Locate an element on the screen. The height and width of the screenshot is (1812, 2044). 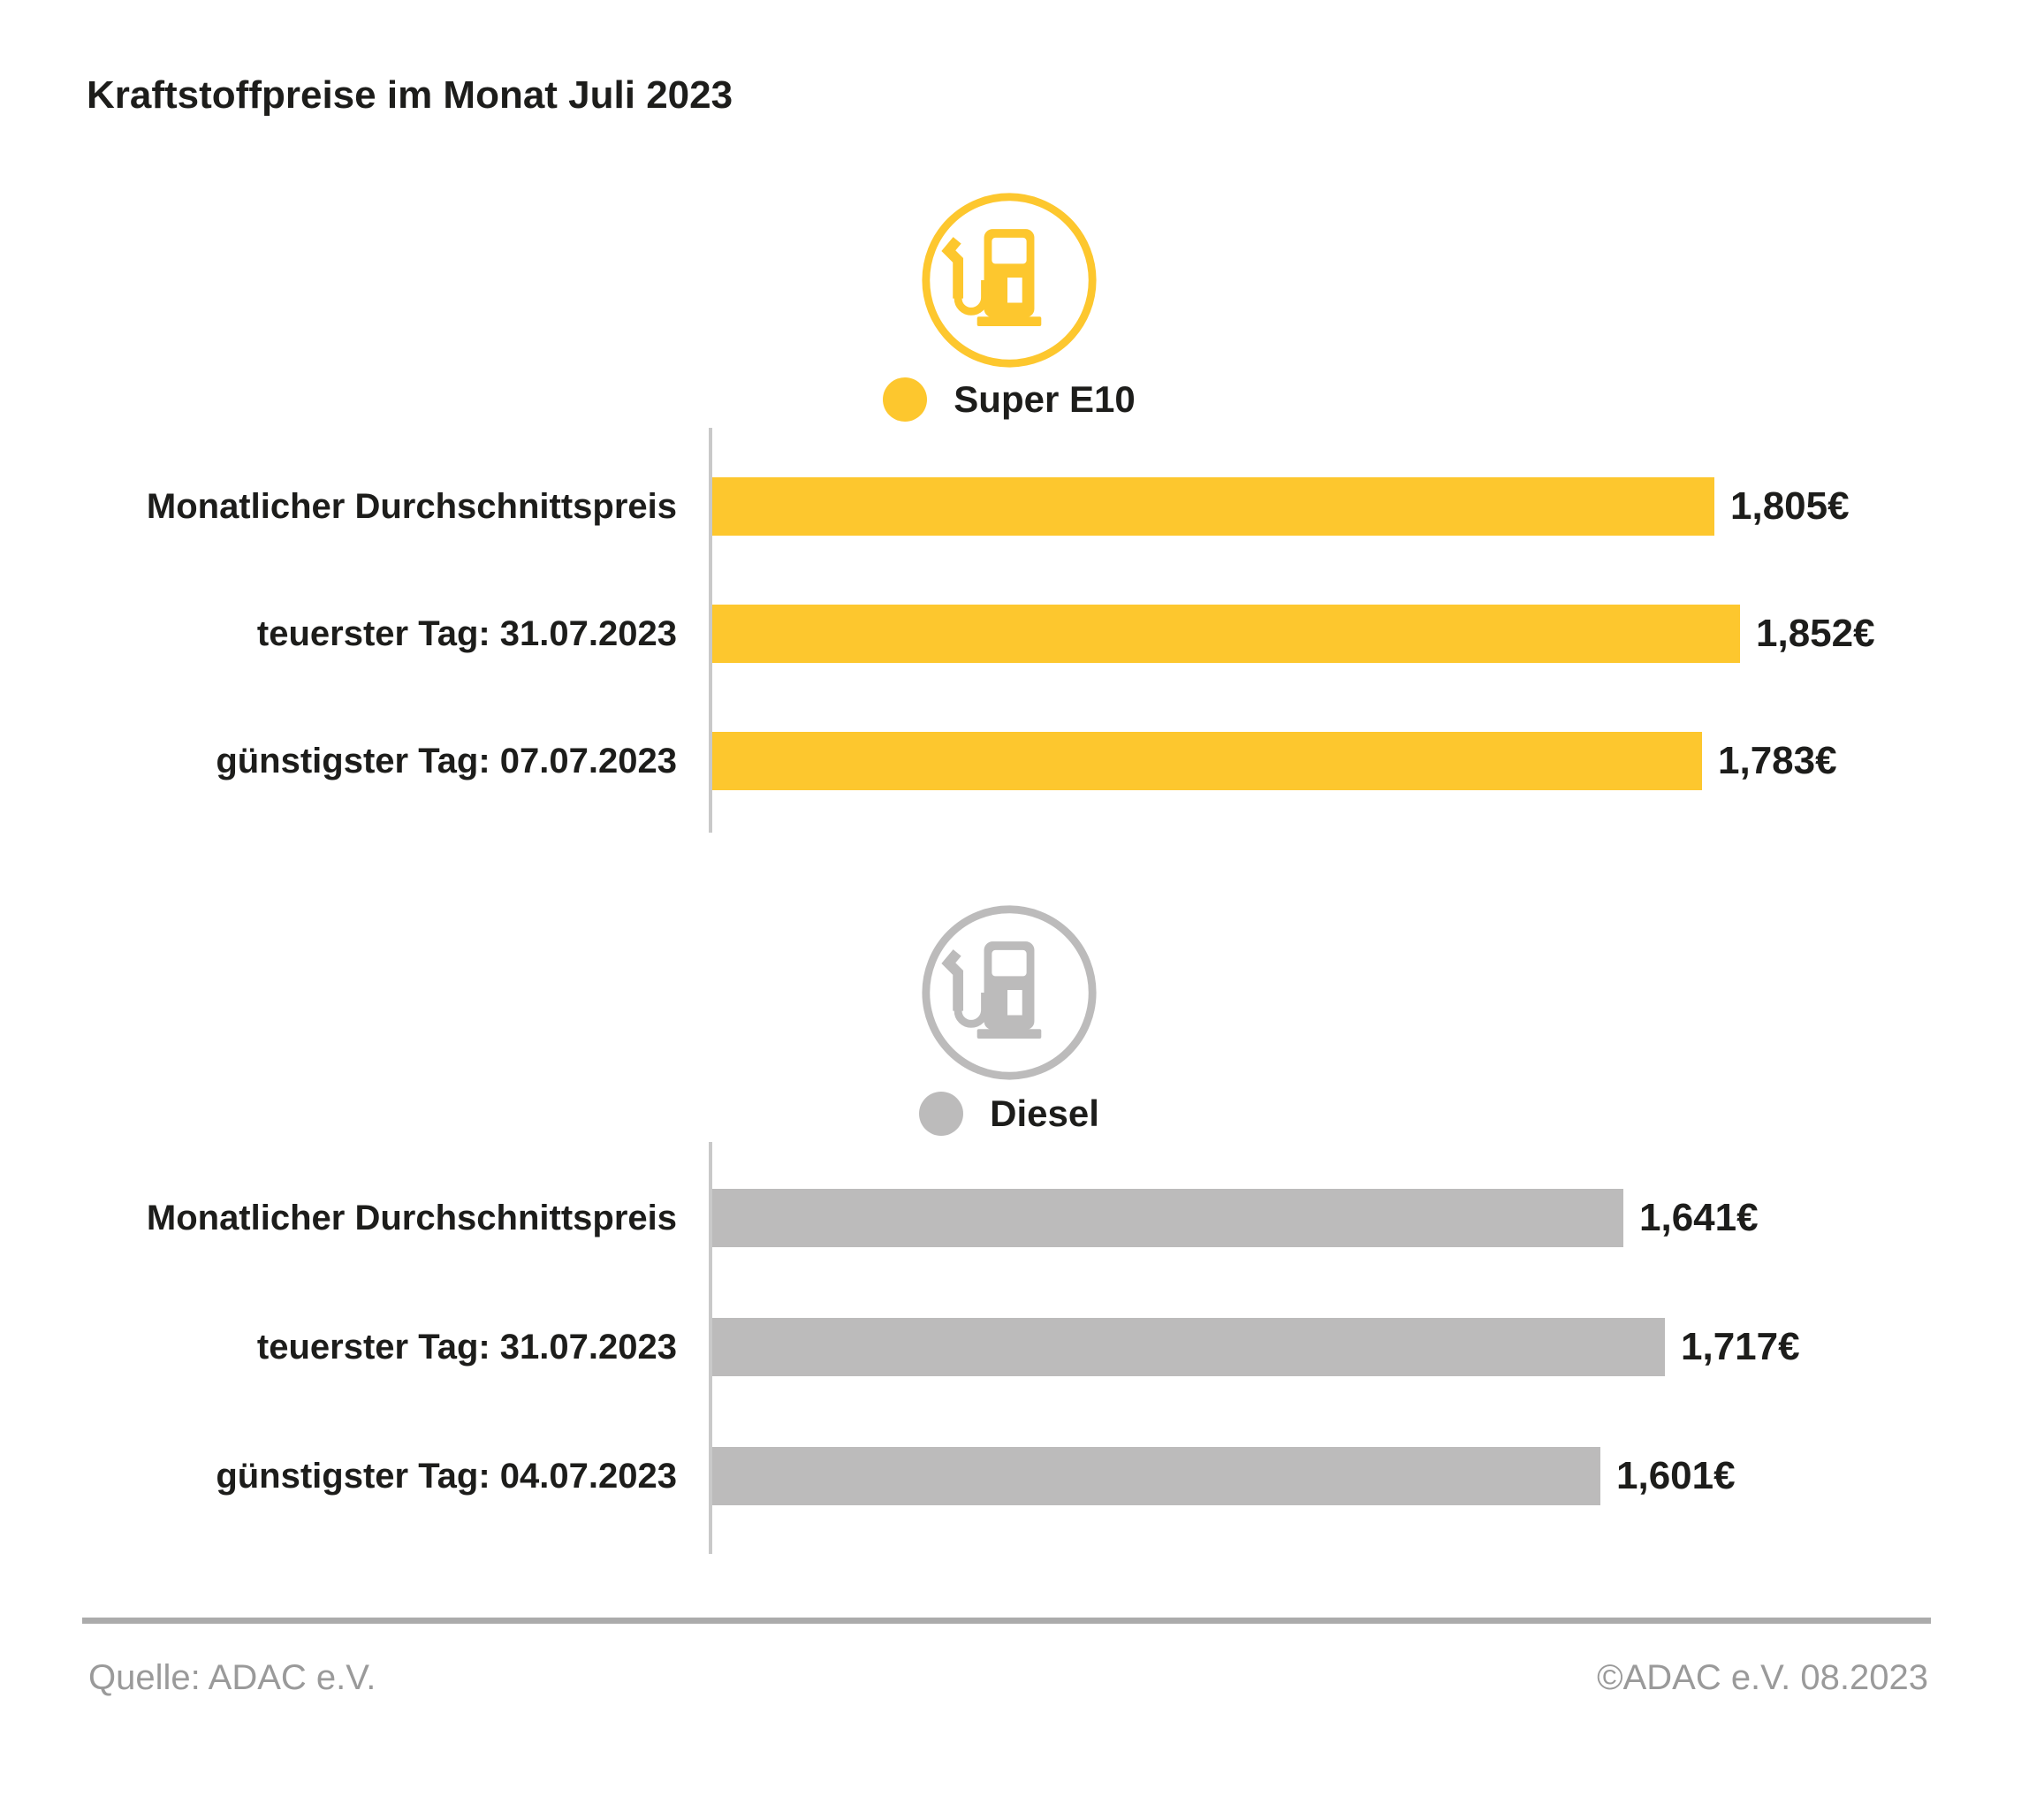
category-label: günstigster Tag: 07.07.2023 is located at coordinates (446, 761).